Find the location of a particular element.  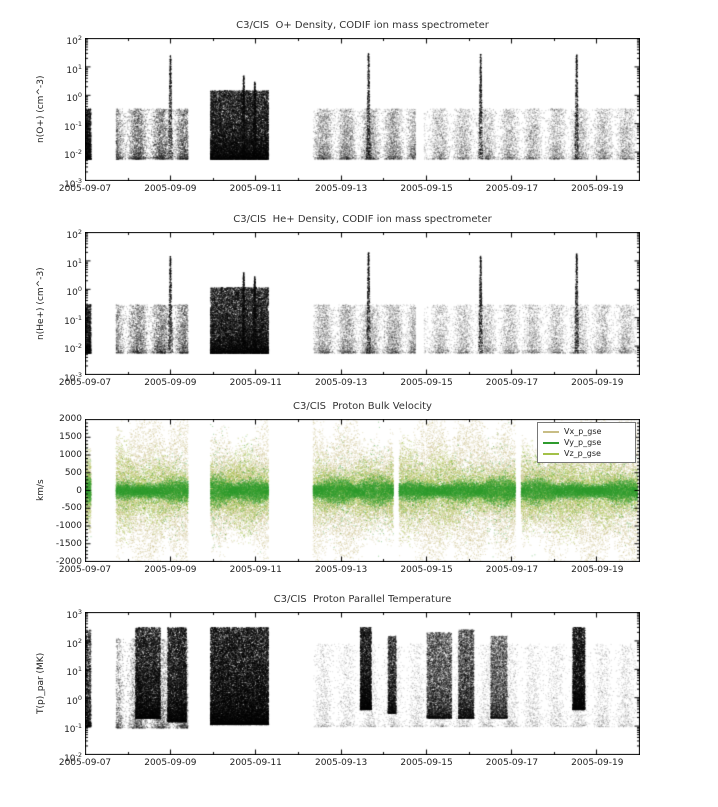

y-tick-label: -1000 is located at coordinates (68, 526).